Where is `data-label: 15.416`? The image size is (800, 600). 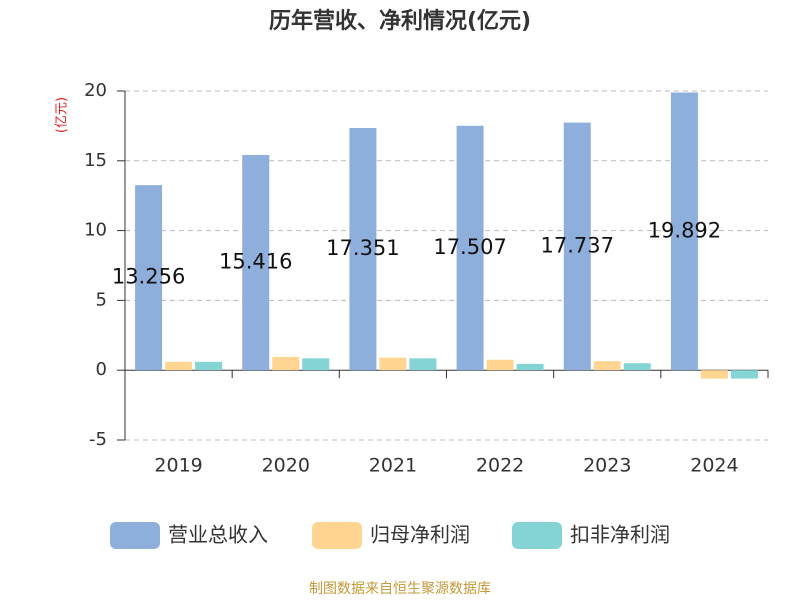 data-label: 15.416 is located at coordinates (255, 262).